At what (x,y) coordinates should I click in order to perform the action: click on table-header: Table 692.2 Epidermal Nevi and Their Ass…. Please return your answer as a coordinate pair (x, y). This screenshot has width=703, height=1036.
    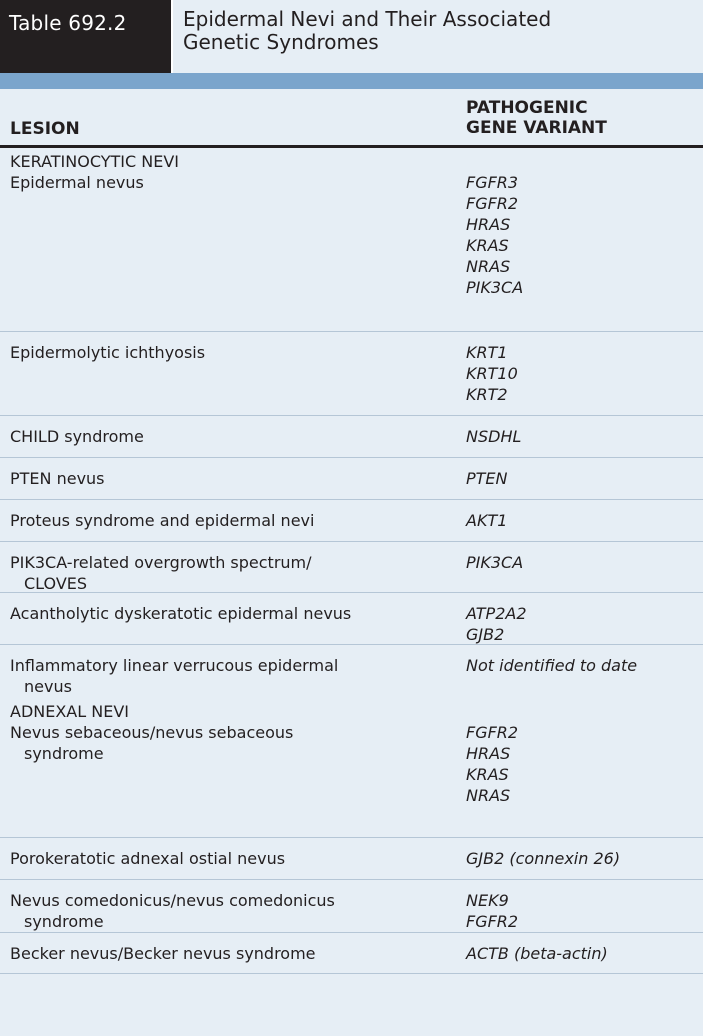
    Looking at the image, I should click on (351, 36).